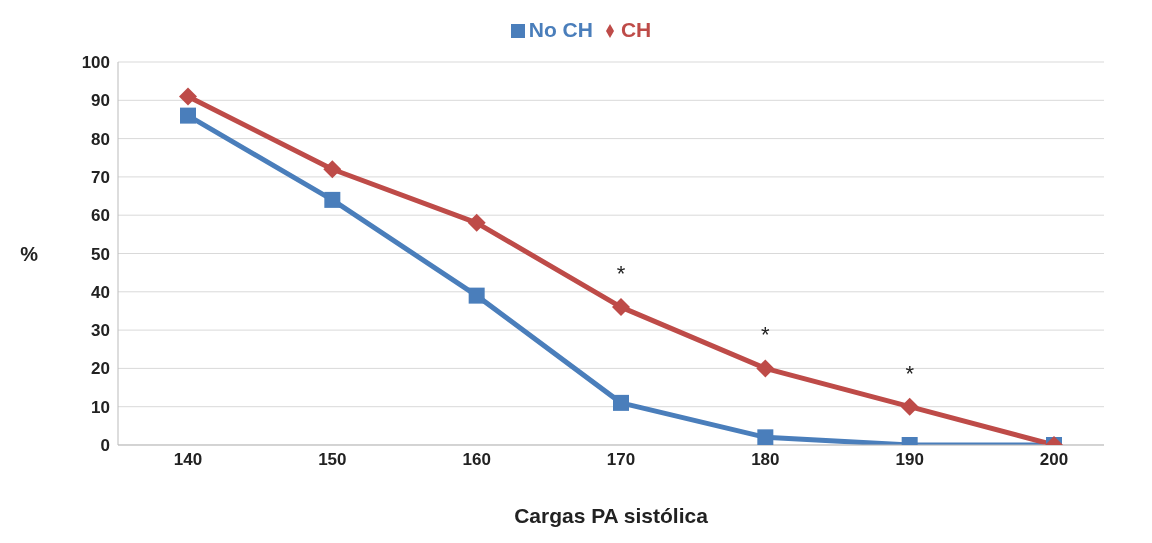 The width and height of the screenshot is (1152, 543). What do you see at coordinates (105, 446) in the screenshot?
I see `y-tick-label: 0` at bounding box center [105, 446].